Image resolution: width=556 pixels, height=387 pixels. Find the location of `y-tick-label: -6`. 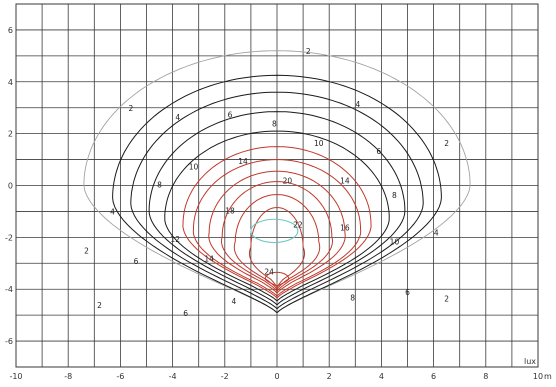

y-tick-label: -6 is located at coordinates (9, 341).